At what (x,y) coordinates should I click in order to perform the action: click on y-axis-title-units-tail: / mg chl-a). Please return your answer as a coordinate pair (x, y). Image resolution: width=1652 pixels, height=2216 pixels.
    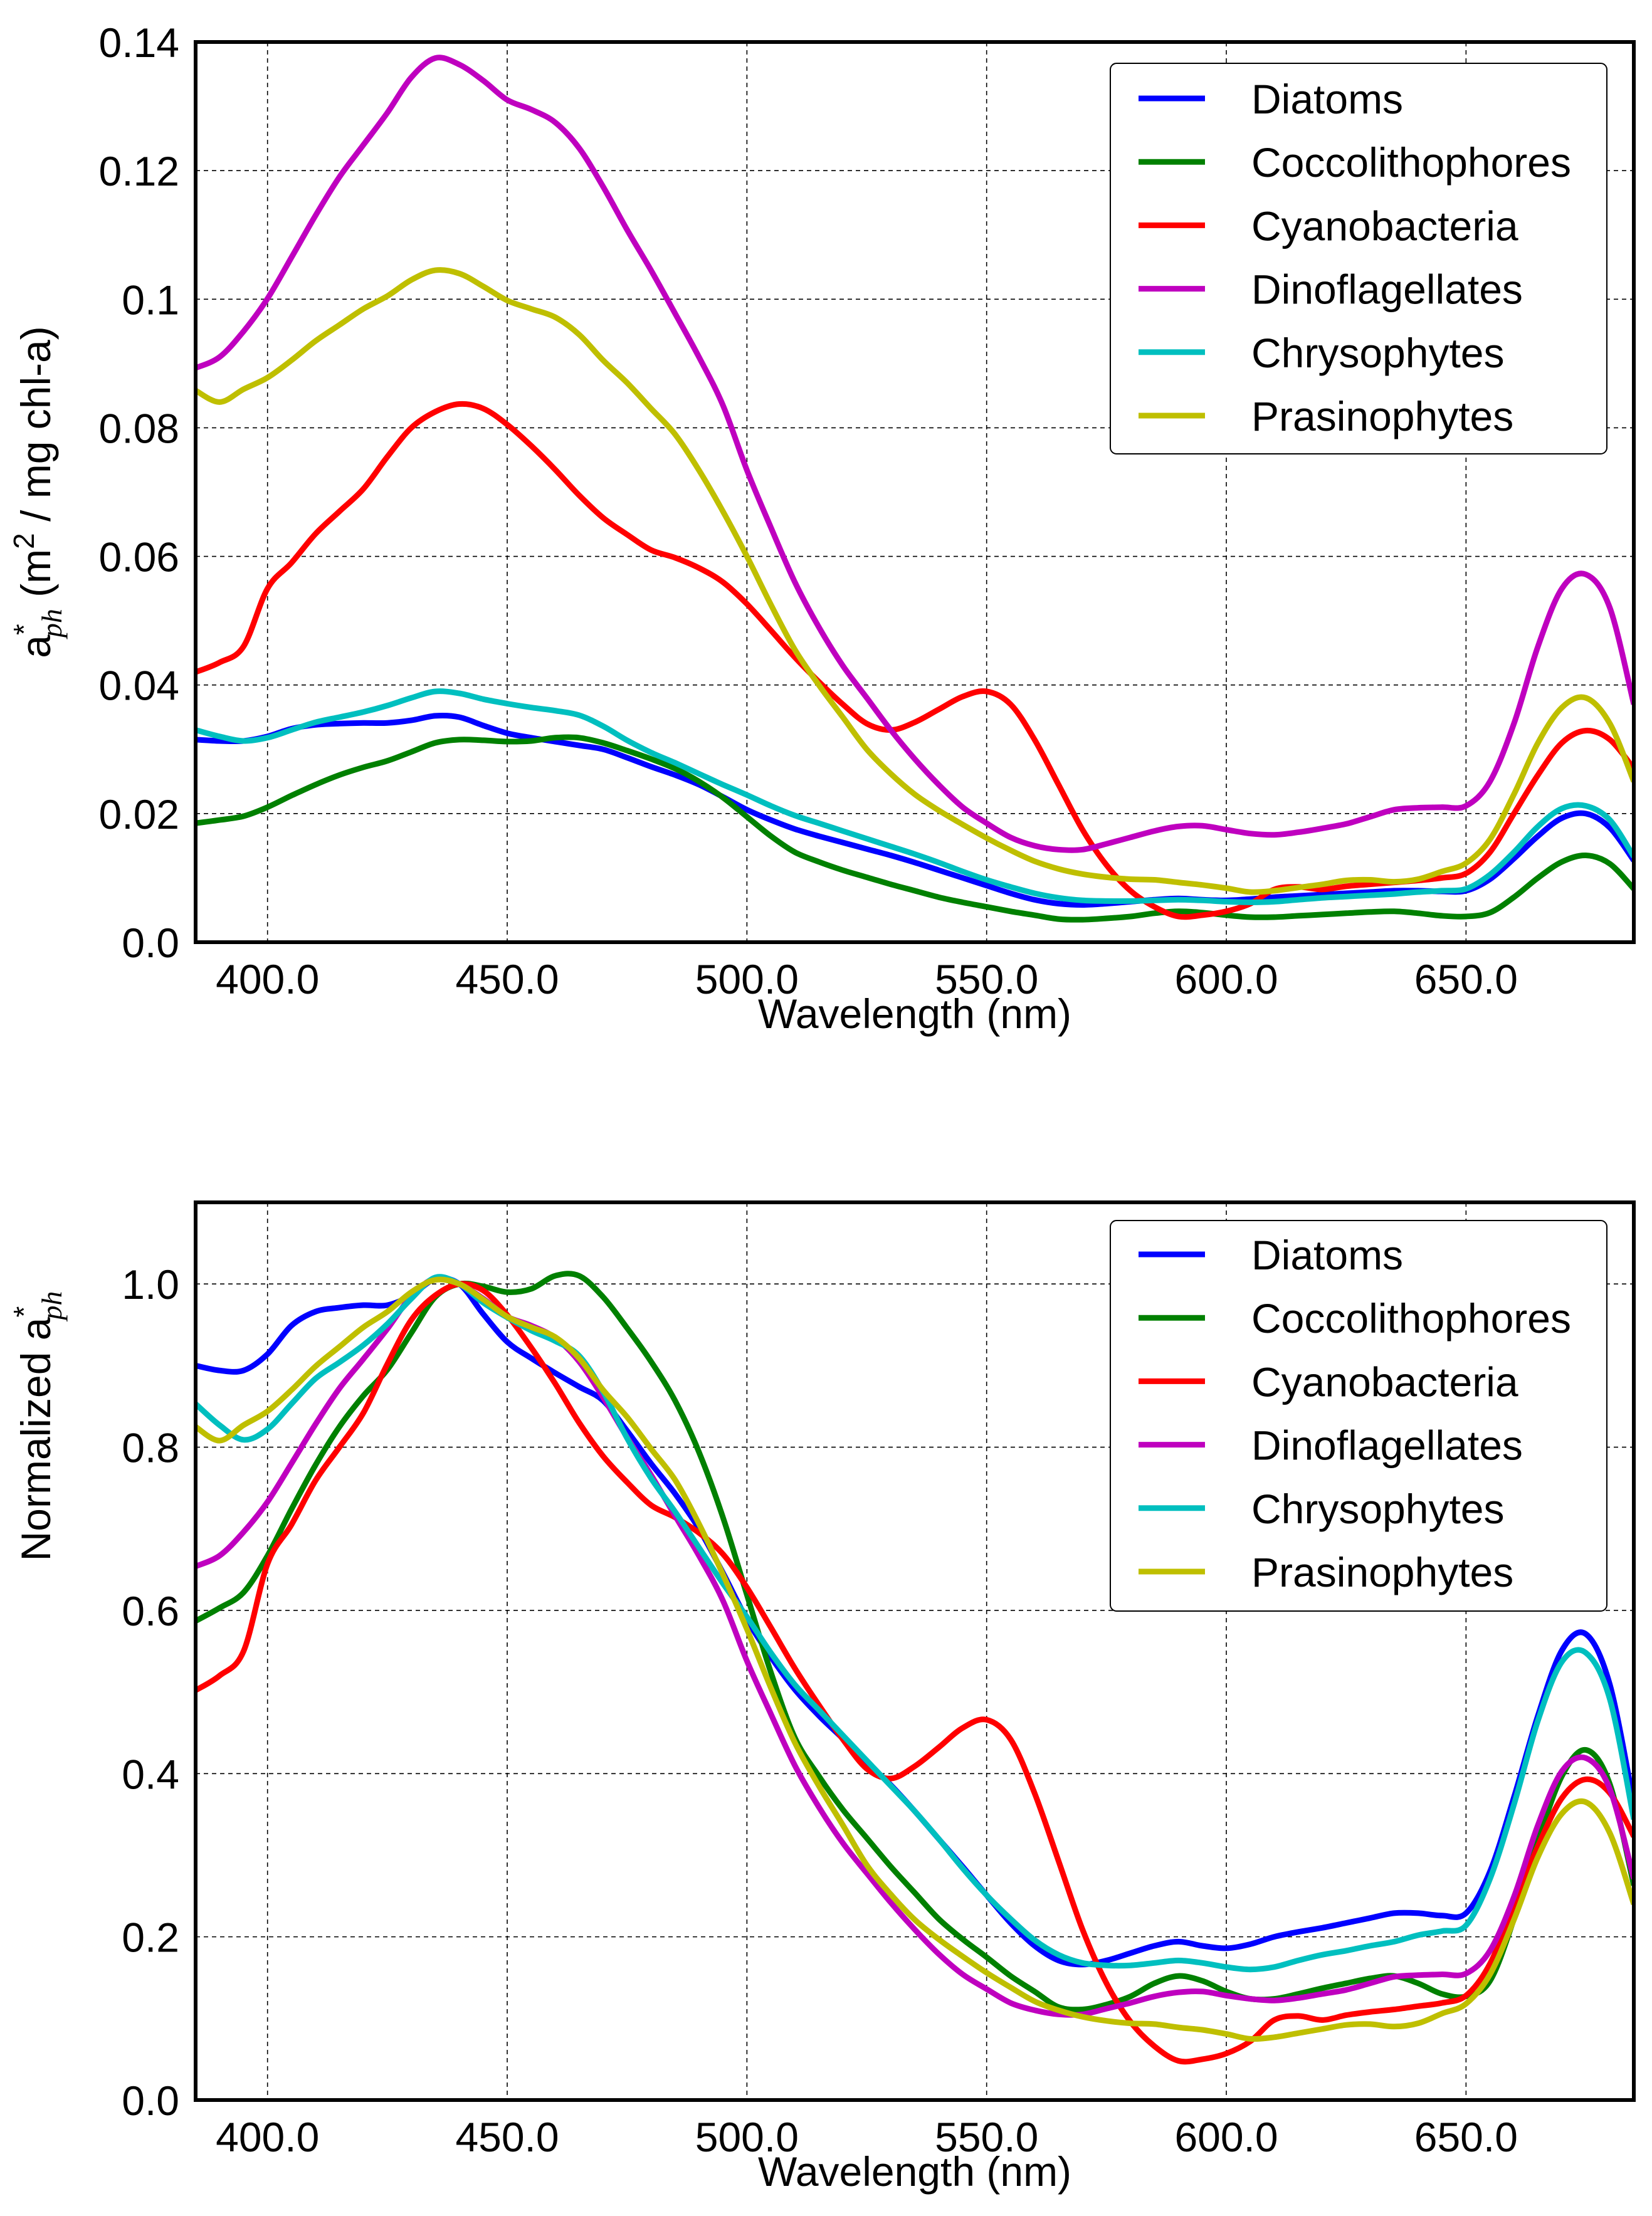
    Looking at the image, I should click on (36, 429).